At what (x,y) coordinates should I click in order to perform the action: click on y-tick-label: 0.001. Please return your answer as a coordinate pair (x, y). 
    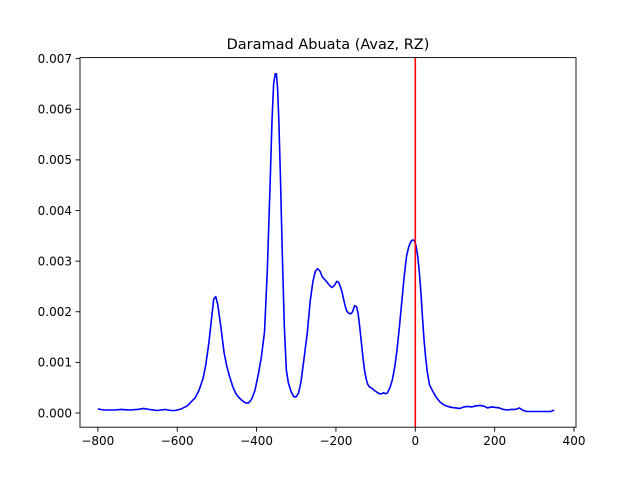
    Looking at the image, I should click on (55, 363).